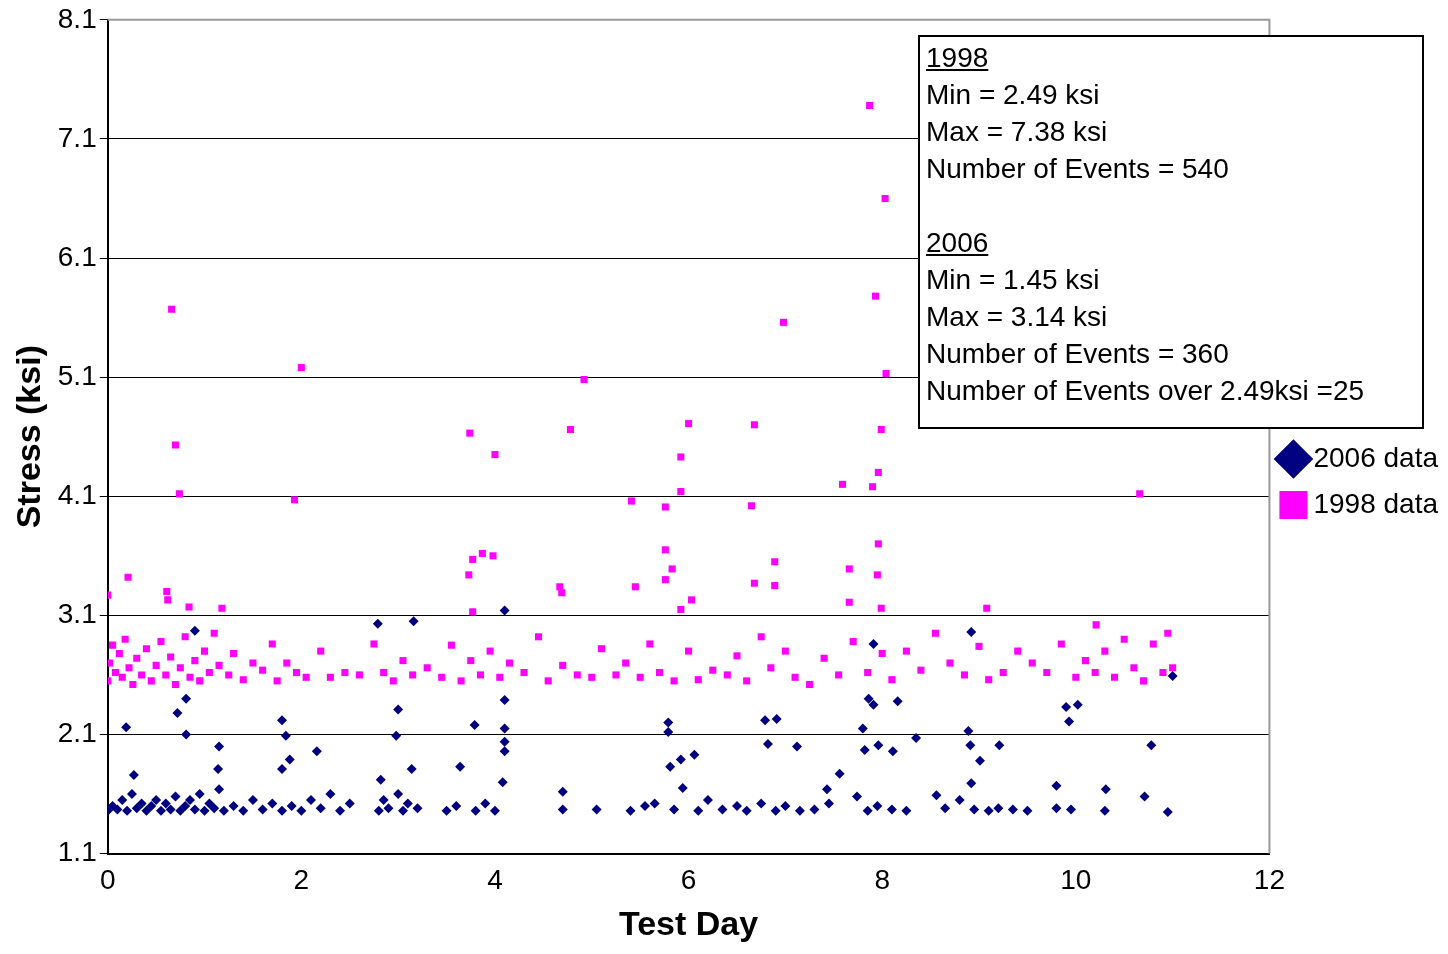  I want to click on y-tick-label: 2.1, so click(77, 733).